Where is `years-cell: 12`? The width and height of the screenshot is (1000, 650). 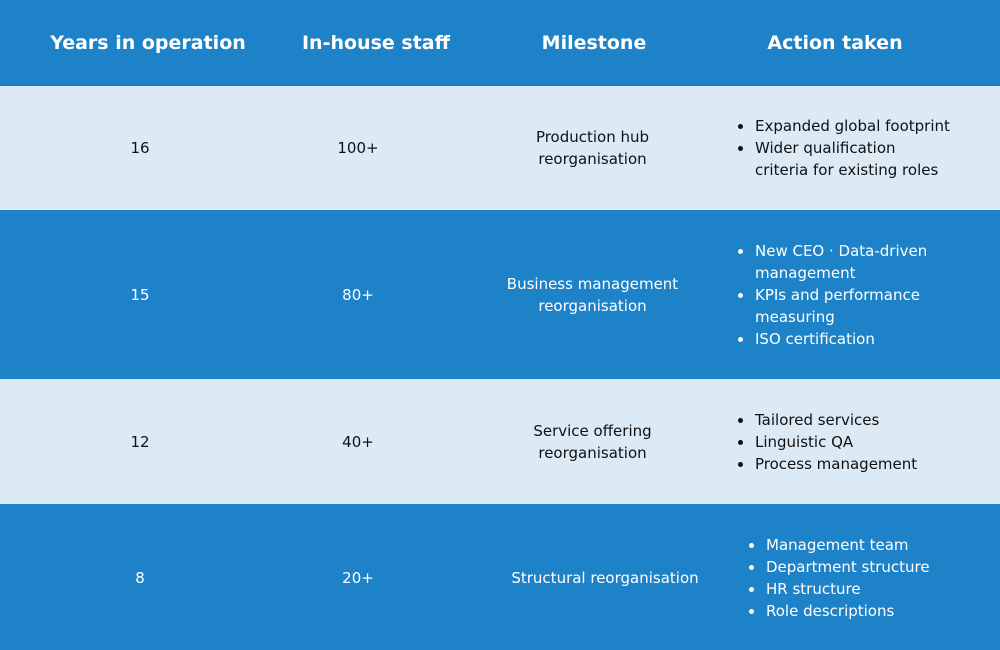 years-cell: 12 is located at coordinates (140, 441).